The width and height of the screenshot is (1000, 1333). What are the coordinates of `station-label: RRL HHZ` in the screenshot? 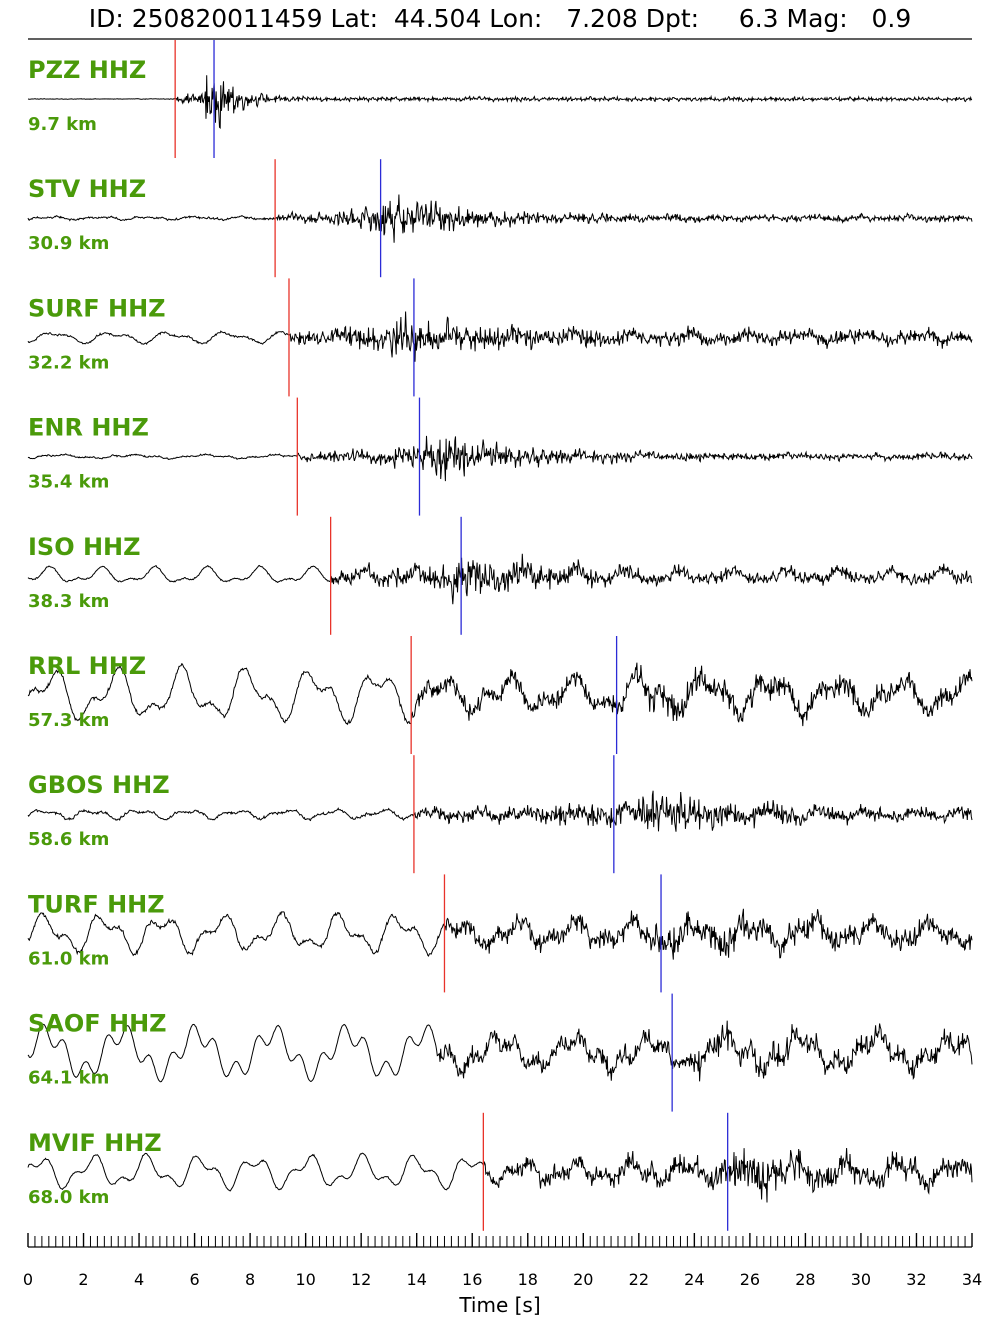 It's located at (87, 666).